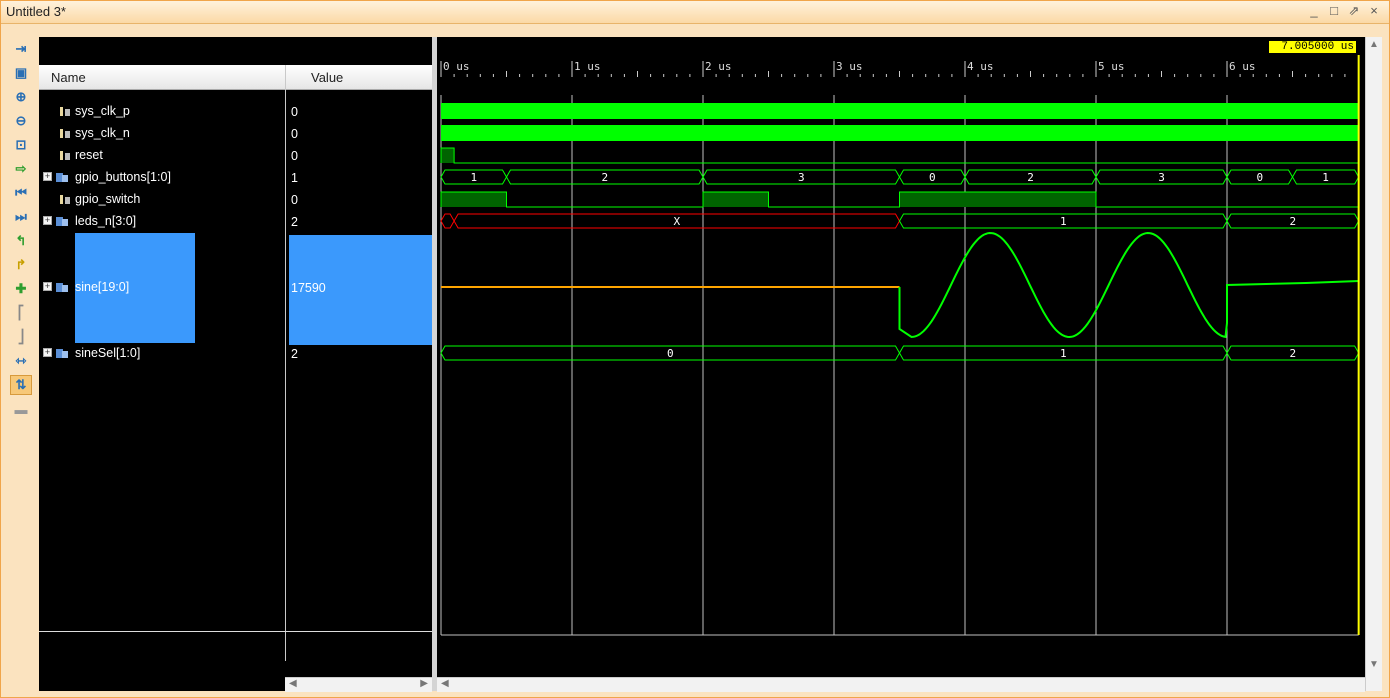 Image resolution: width=1390 pixels, height=698 pixels. I want to click on signal-value: 17590, so click(308, 288).